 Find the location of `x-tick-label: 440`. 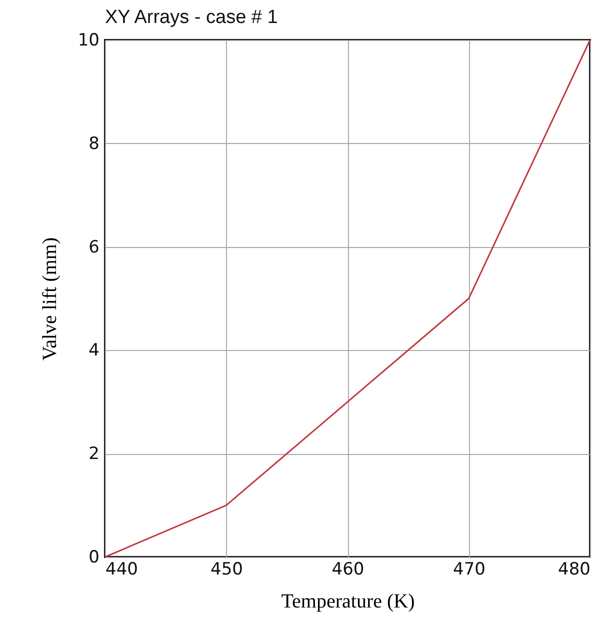

x-tick-label: 440 is located at coordinates (122, 570).